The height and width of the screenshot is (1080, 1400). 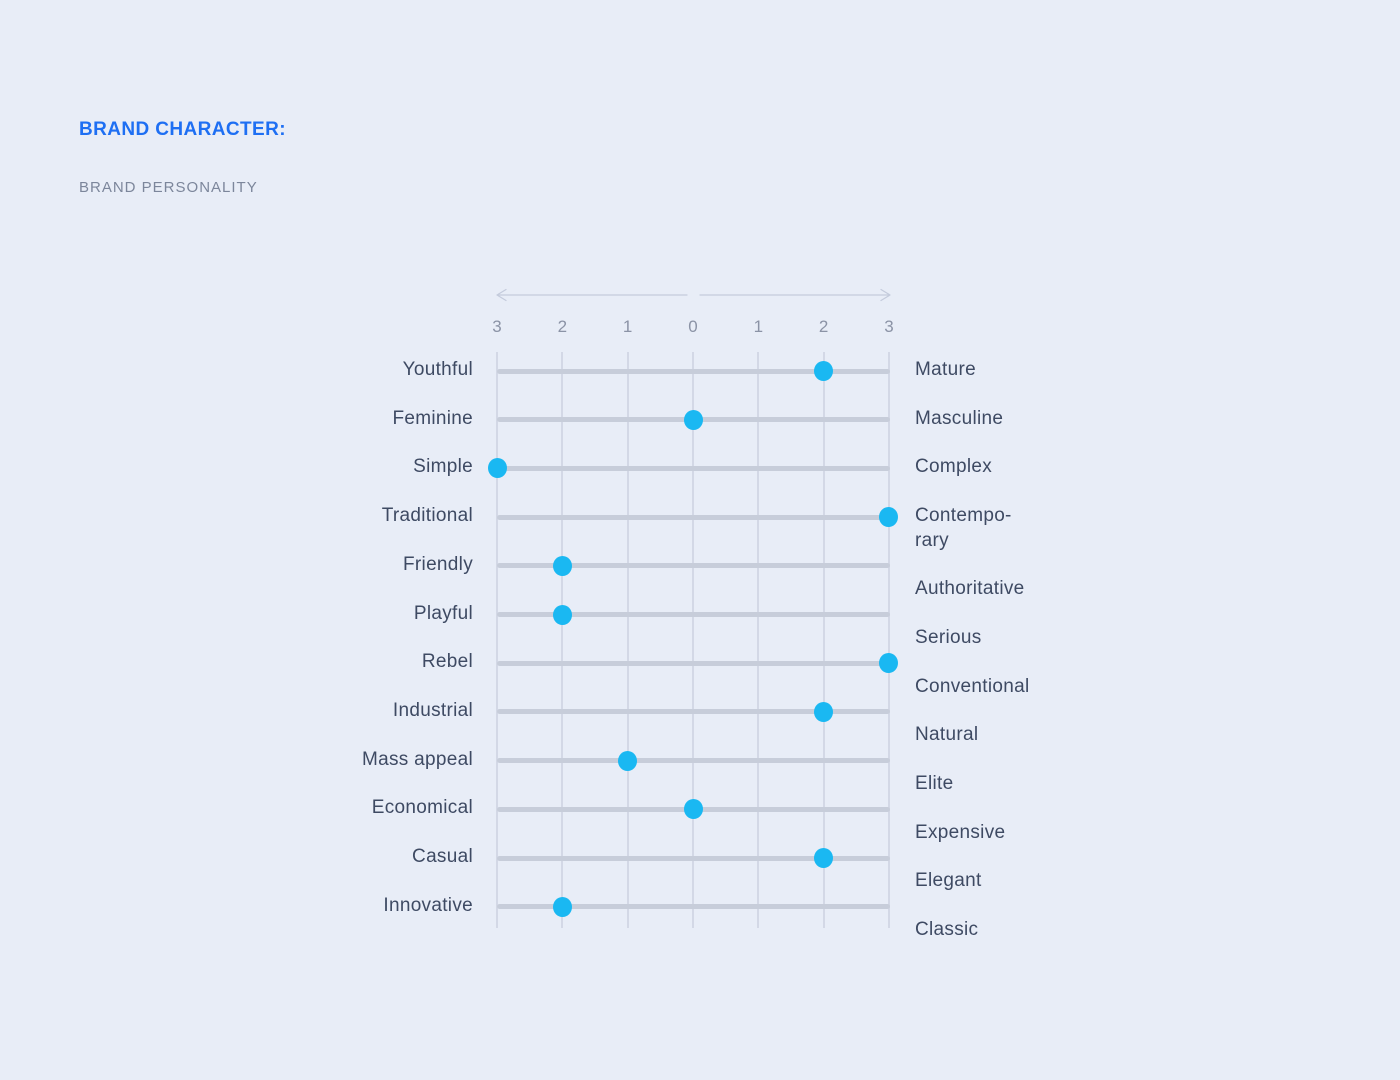 I want to click on left-trait-label: Economical, so click(x=422, y=808).